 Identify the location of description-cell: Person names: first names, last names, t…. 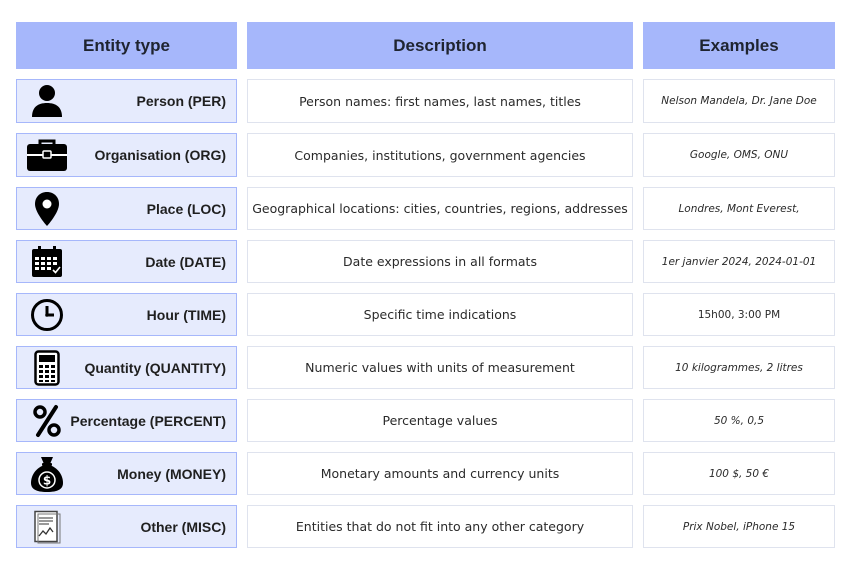
(440, 101).